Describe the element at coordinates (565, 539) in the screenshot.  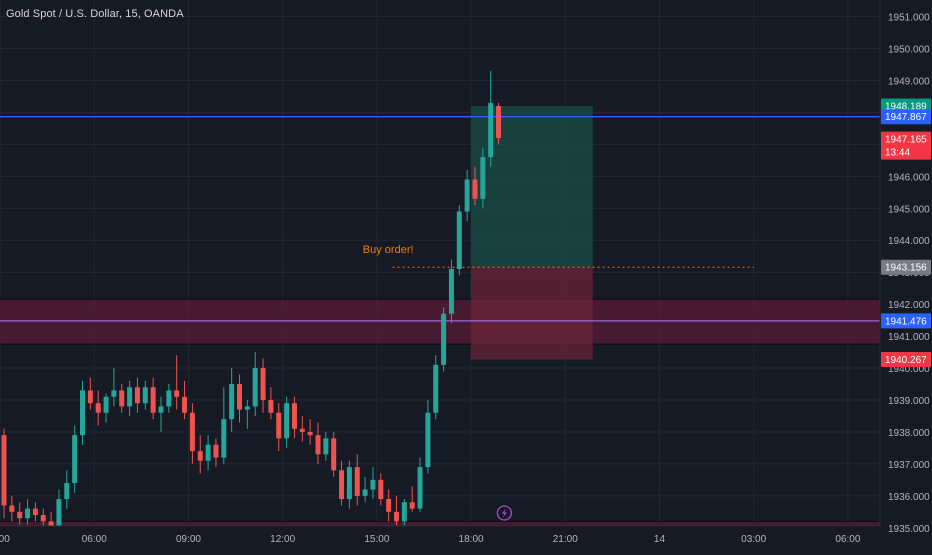
I see `time-tick-label: 21:00` at that location.